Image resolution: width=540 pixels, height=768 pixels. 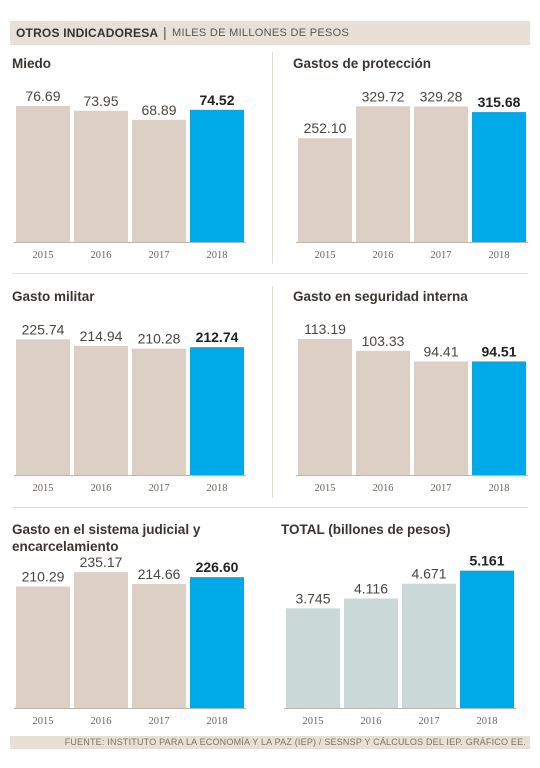 What do you see at coordinates (31, 63) in the screenshot?
I see `chart-title: Miedo` at bounding box center [31, 63].